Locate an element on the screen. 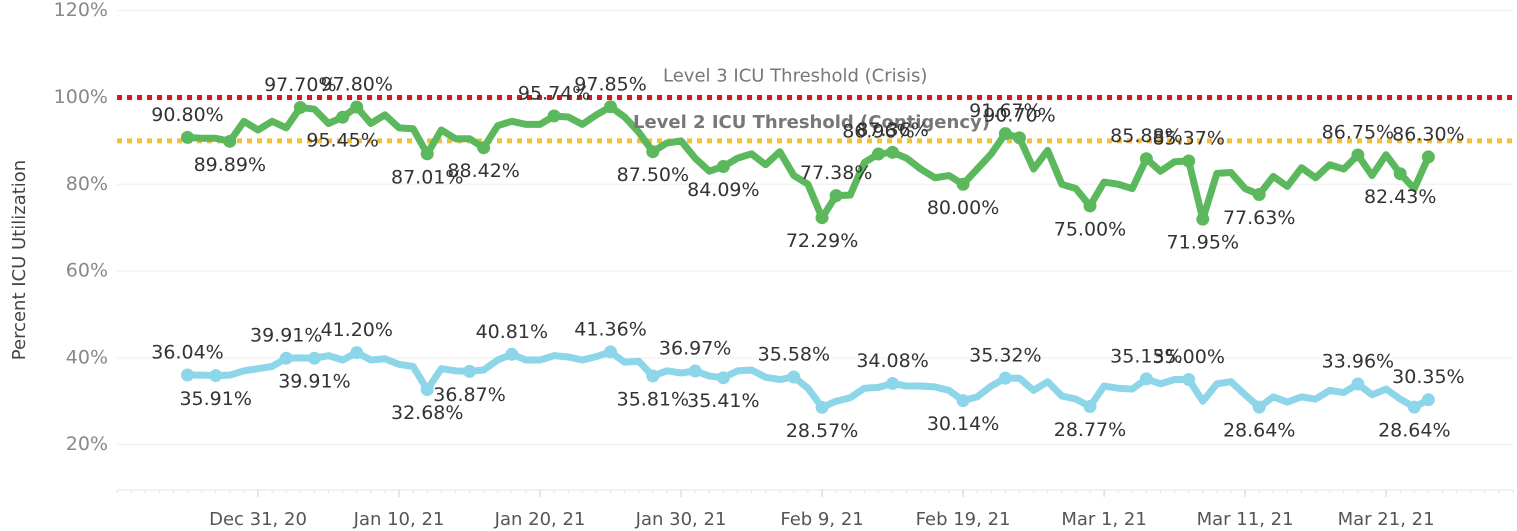 The image size is (1517, 531). y-tick-label: 60% is located at coordinates (87, 271).